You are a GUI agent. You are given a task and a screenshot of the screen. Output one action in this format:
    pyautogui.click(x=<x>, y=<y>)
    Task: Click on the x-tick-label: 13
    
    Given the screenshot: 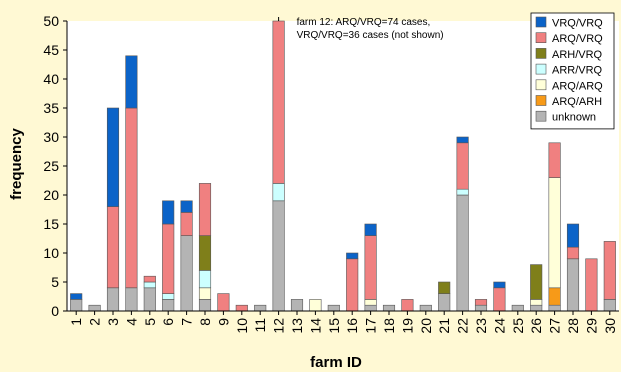 What is the action you would take?
    pyautogui.click(x=297, y=326)
    